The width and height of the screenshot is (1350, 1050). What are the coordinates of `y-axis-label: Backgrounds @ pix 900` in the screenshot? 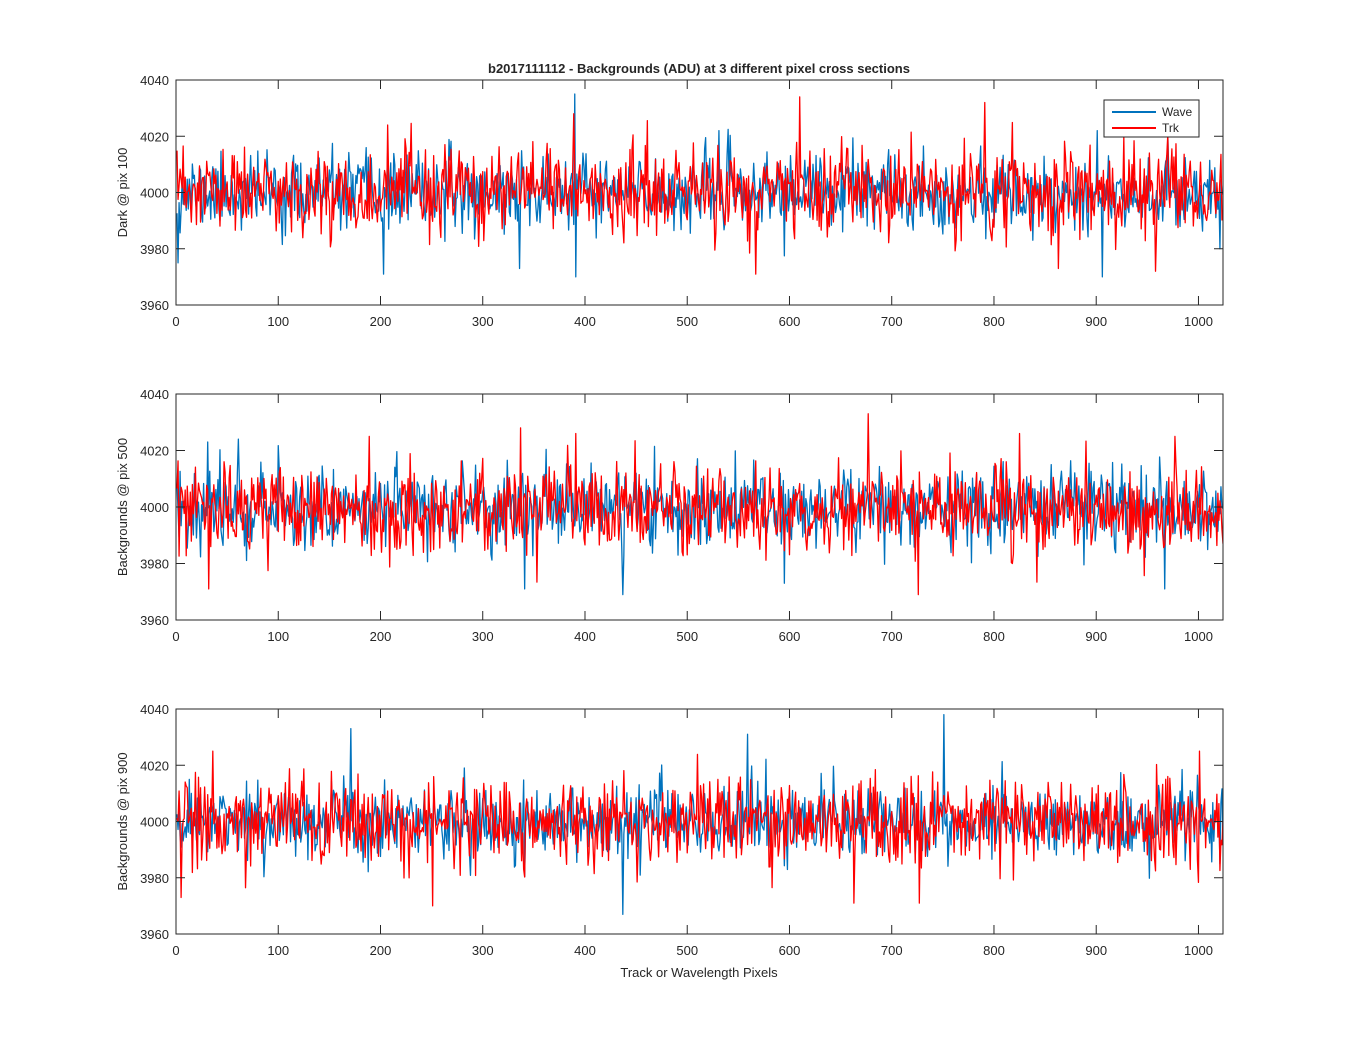 It's located at (122, 821).